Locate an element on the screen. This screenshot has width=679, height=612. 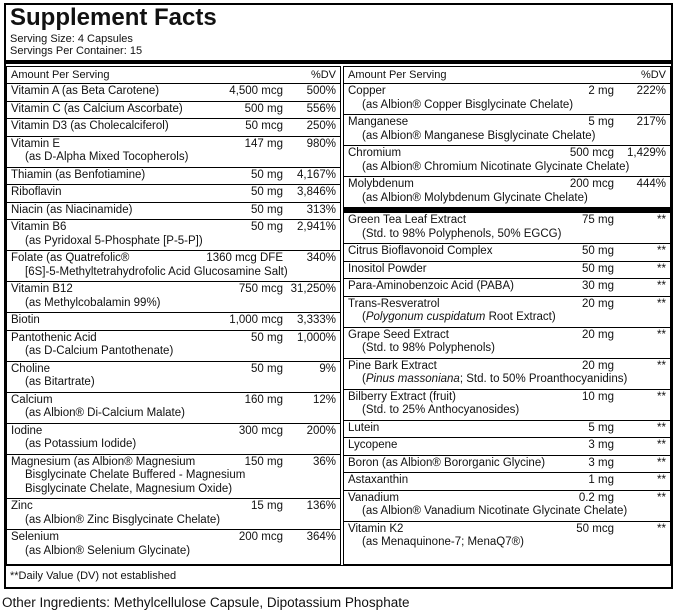
column-header: Amount Per Serving %DV is located at coordinates (507, 75).